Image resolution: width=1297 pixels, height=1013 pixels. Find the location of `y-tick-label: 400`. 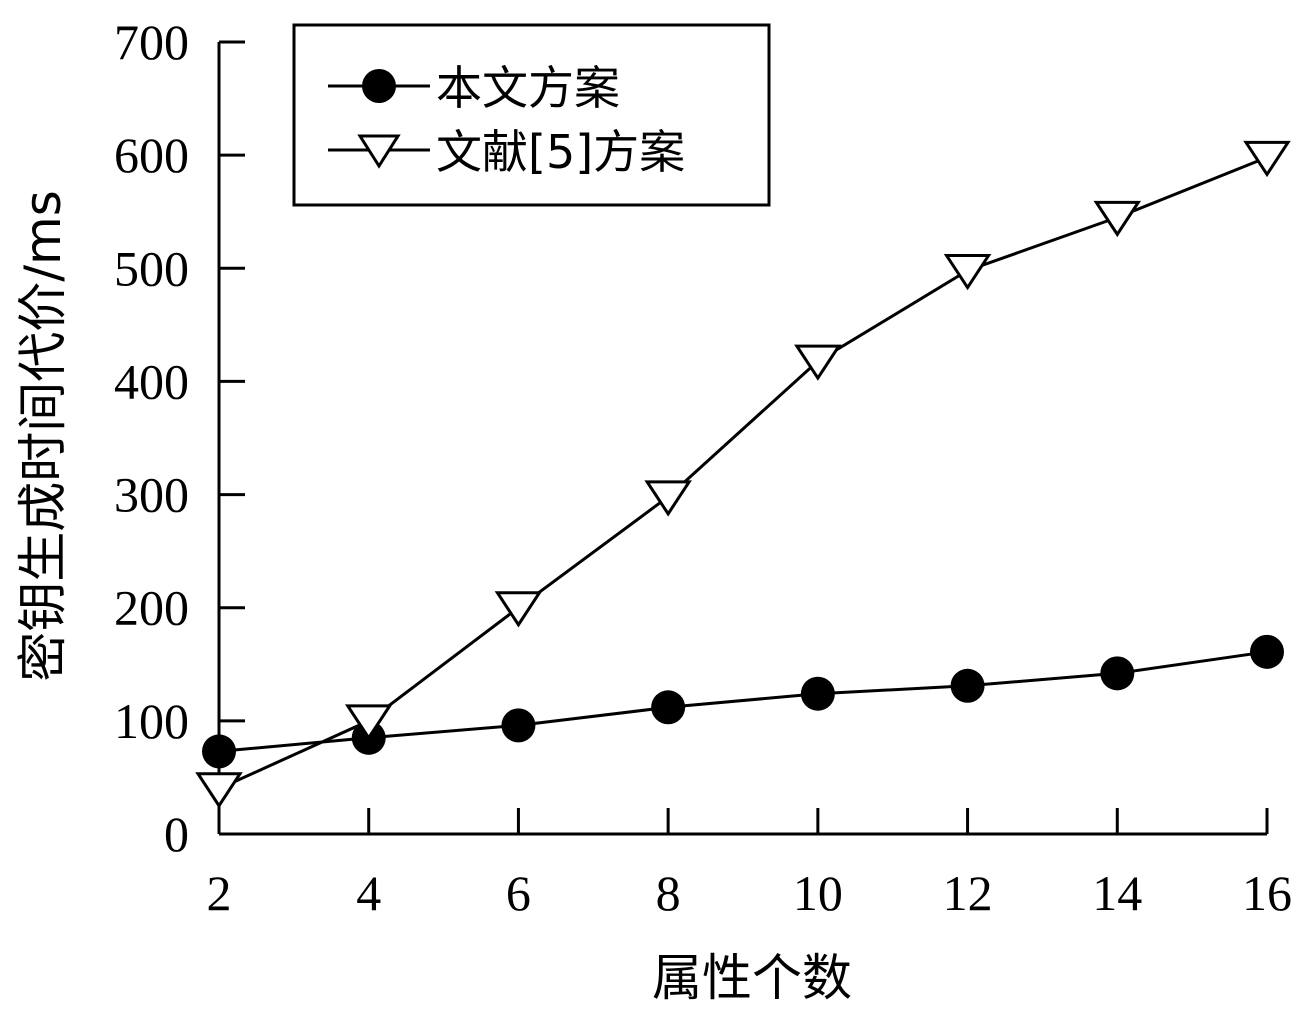

y-tick-label: 400 is located at coordinates (151, 381).